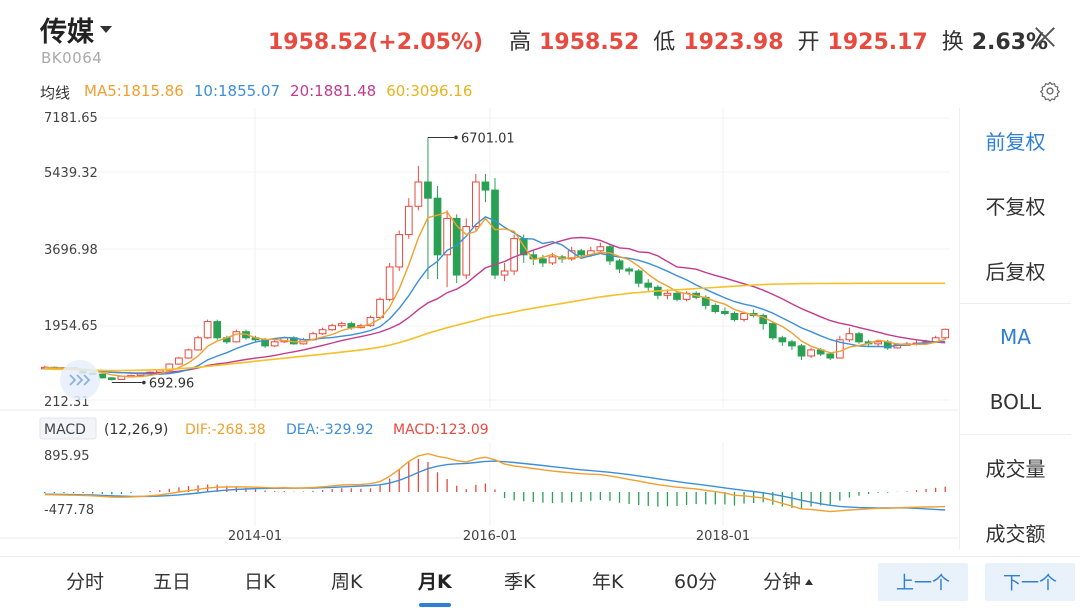 The width and height of the screenshot is (1080, 608). What do you see at coordinates (1045, 37) in the screenshot?
I see `close-icon` at bounding box center [1045, 37].